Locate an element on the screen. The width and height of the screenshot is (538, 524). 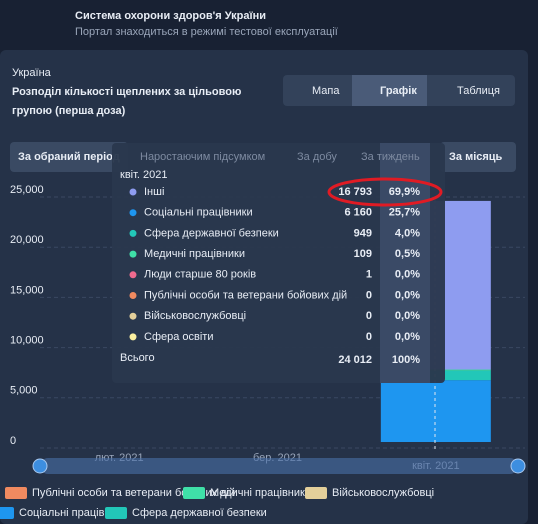
header-title: Система охорони здоров'я України is located at coordinates (170, 16).